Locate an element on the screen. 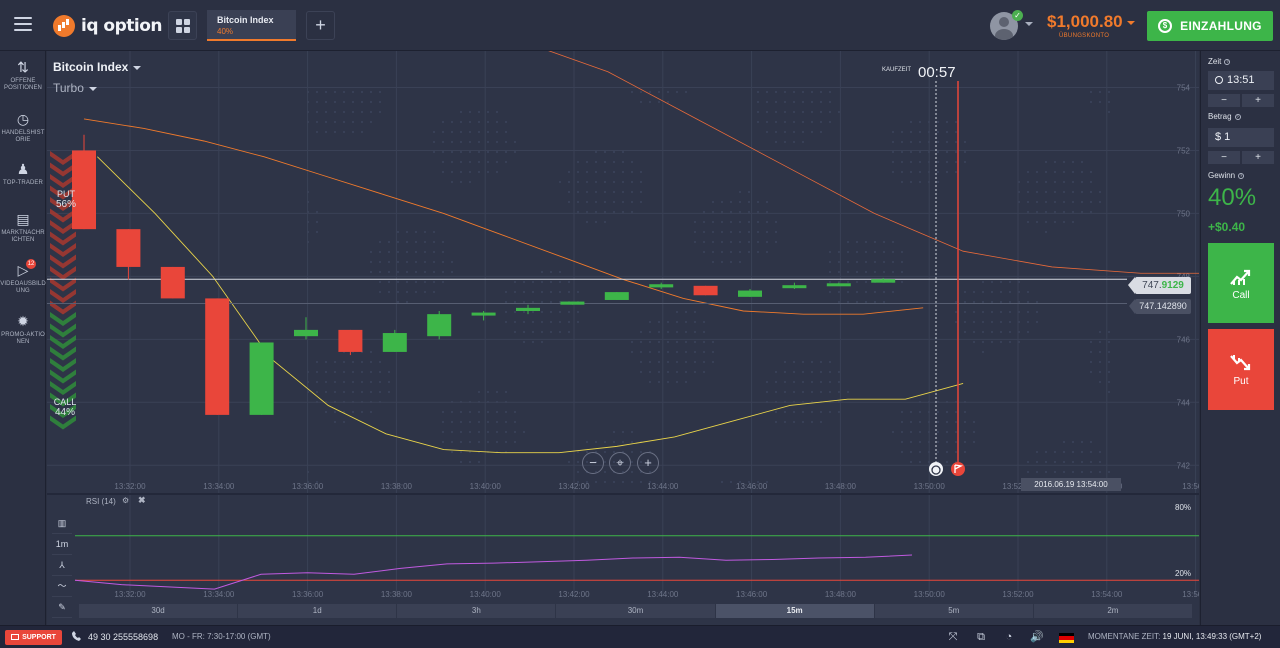  sidebar-item-top-trader: ♟ TOP-TRADER is located at coordinates (23, 174).